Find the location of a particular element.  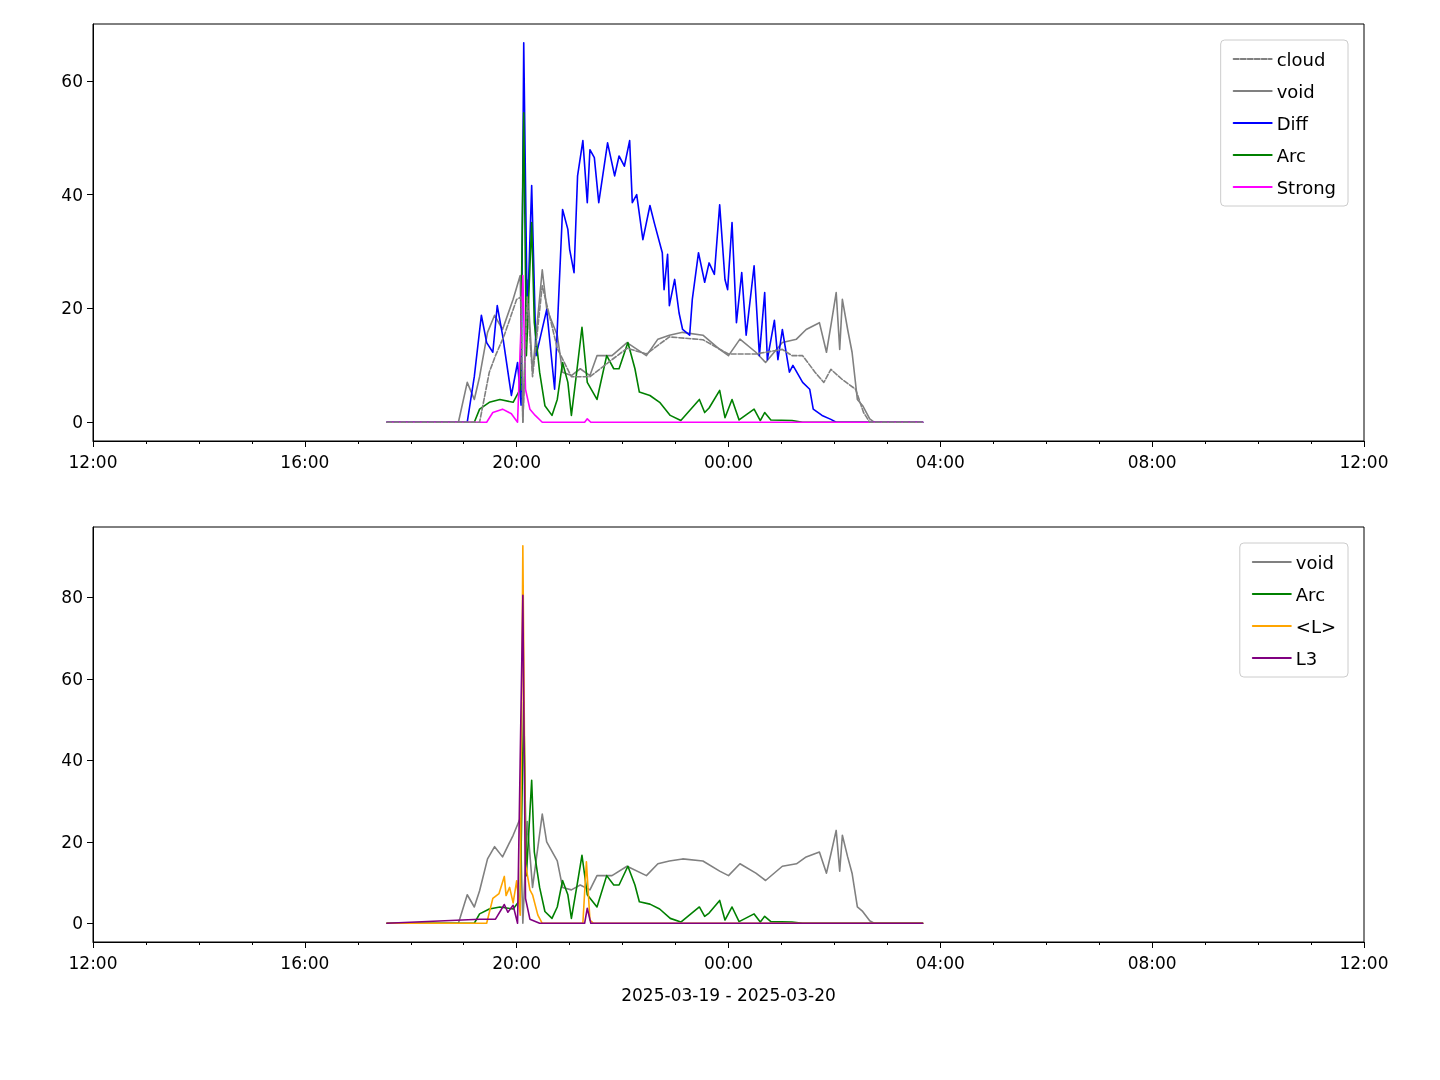

legend-label: Diff is located at coordinates (1292, 123).